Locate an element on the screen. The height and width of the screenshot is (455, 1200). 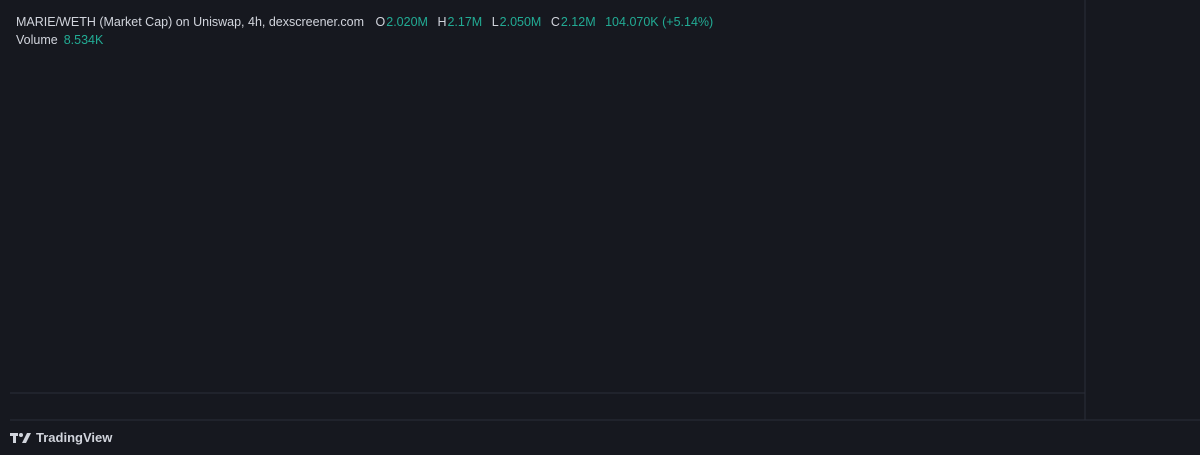
low-value: 2.050M is located at coordinates (520, 22).